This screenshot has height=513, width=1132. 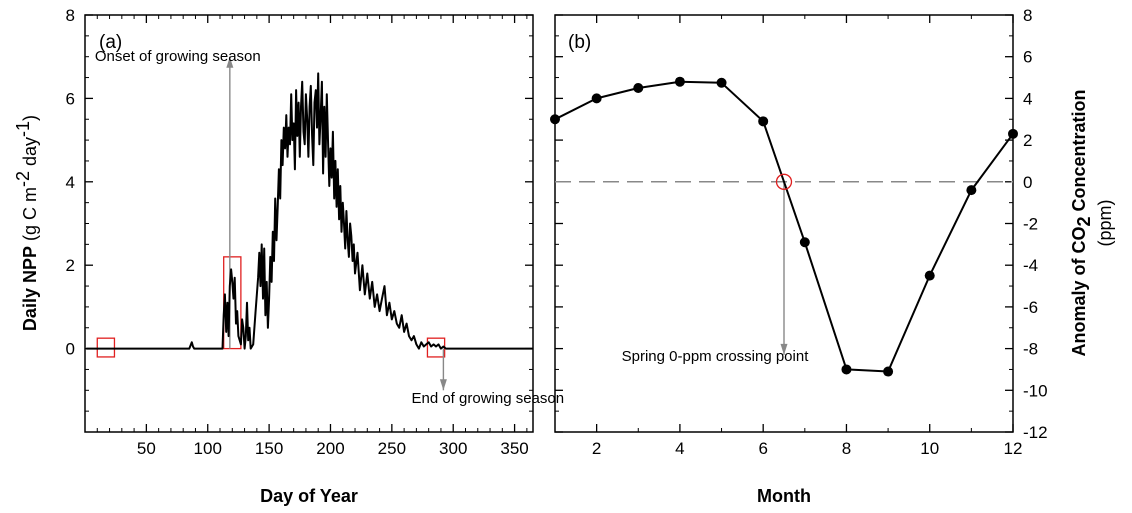 What do you see at coordinates (1079, 152) in the screenshot?
I see `panel-b-y-axis-title-bold-2: Concentration` at bounding box center [1079, 152].